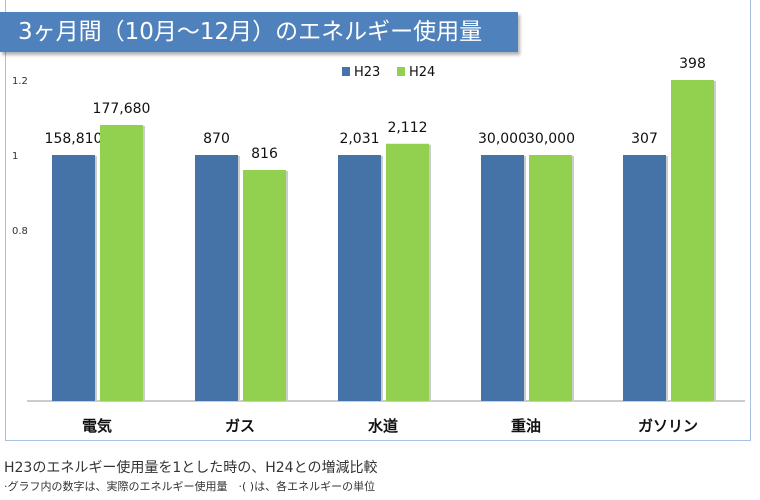 This screenshot has width=760, height=500. I want to click on category-label: 電気, so click(97, 426).